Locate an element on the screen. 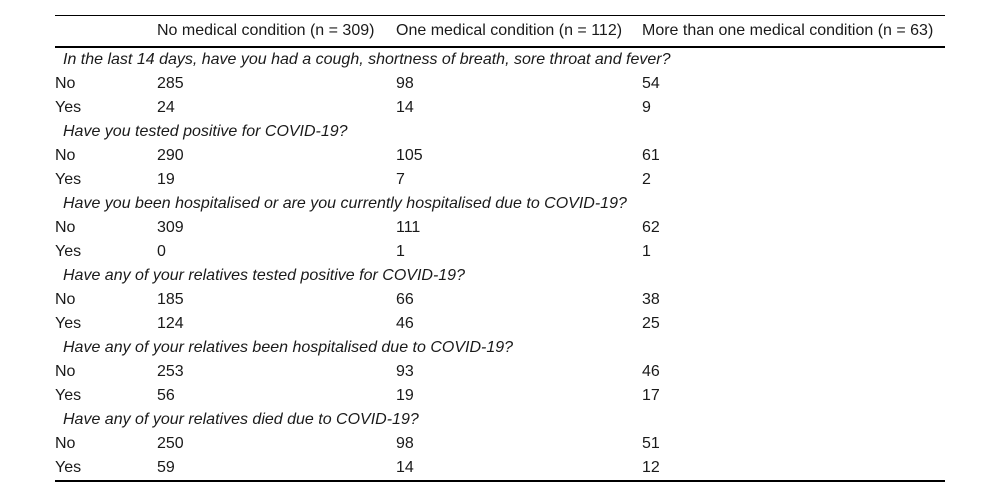 Image resolution: width=1000 pixels, height=494 pixels. table-row: No 309 111 62 is located at coordinates (500, 228).